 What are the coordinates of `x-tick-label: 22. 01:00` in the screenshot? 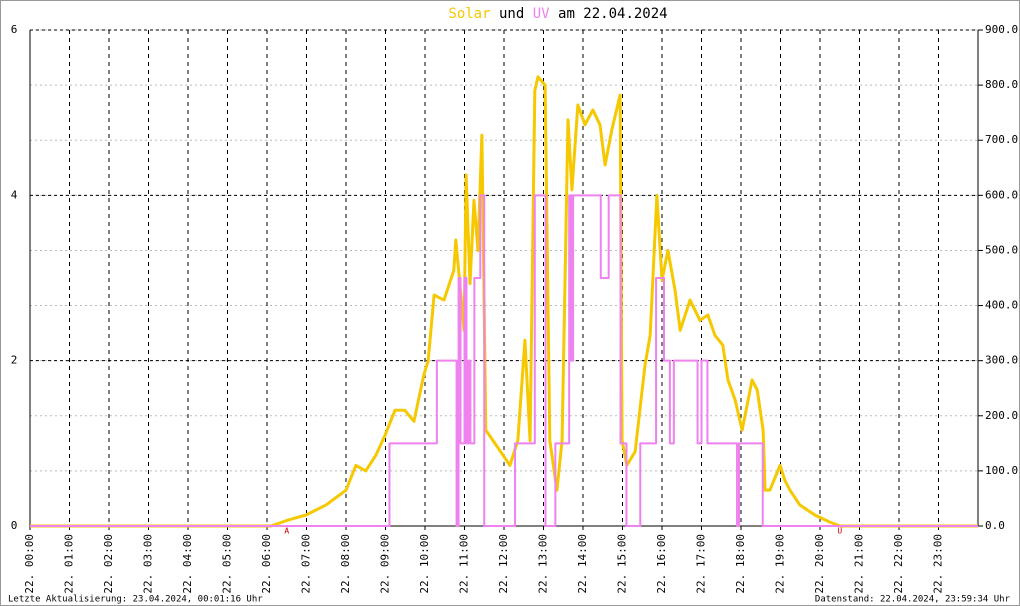 It's located at (69, 564).